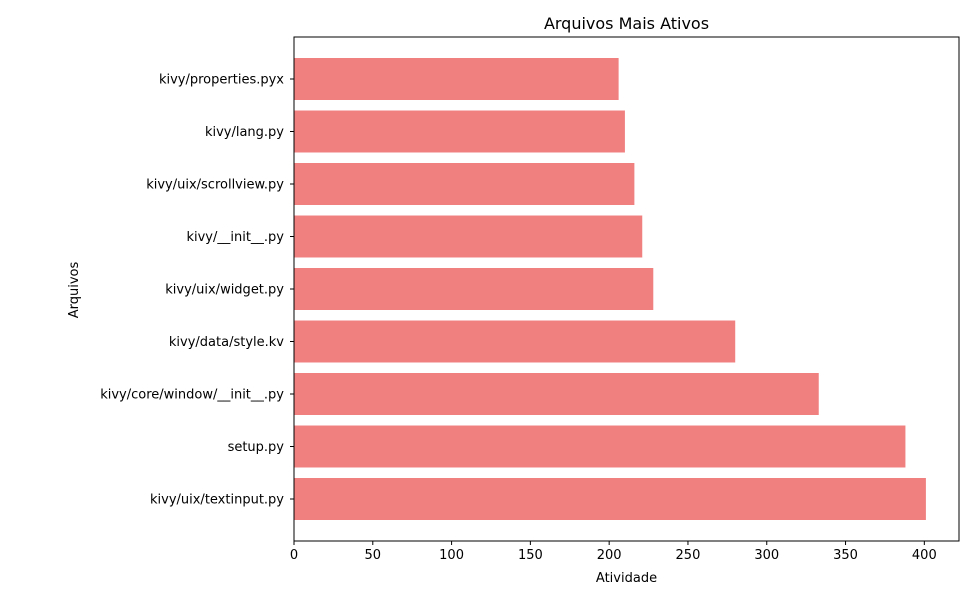 Image resolution: width=977 pixels, height=604 pixels. I want to click on y-tick-label: kivy/properties.pyx, so click(221, 80).